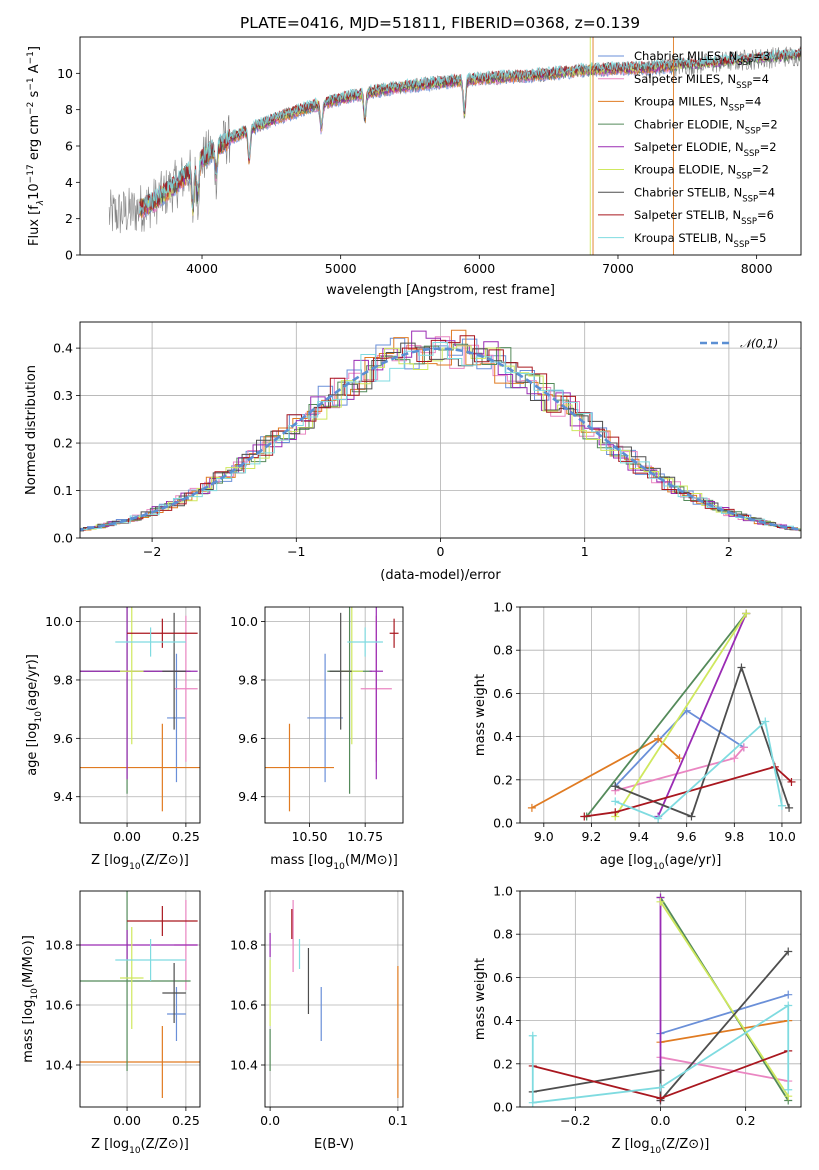 This screenshot has width=819, height=1170. Describe the element at coordinates (376, 693) in the screenshot. I see `errorbar-salpeter-elodie` at that location.